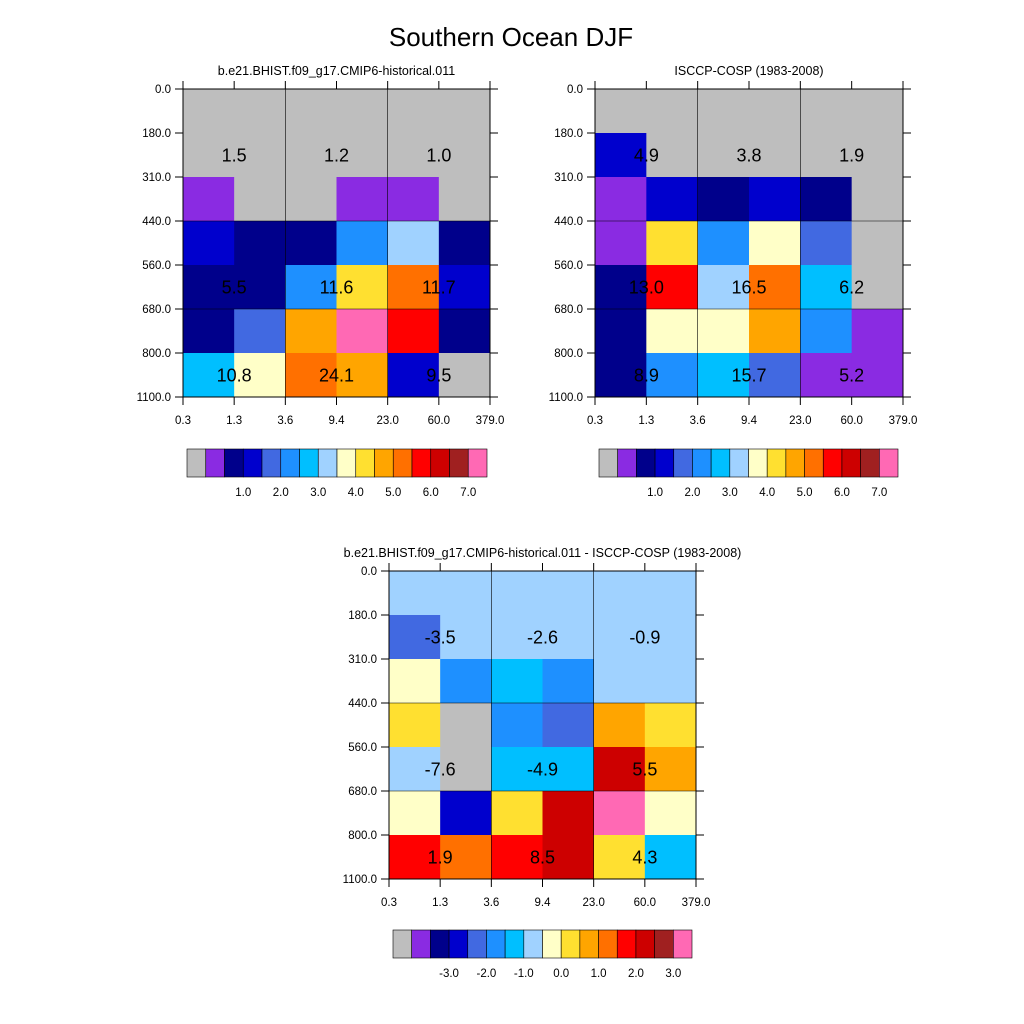 The width and height of the screenshot is (1024, 1024). What do you see at coordinates (542, 770) in the screenshot?
I see `block-value-label: -4.9` at bounding box center [542, 770].